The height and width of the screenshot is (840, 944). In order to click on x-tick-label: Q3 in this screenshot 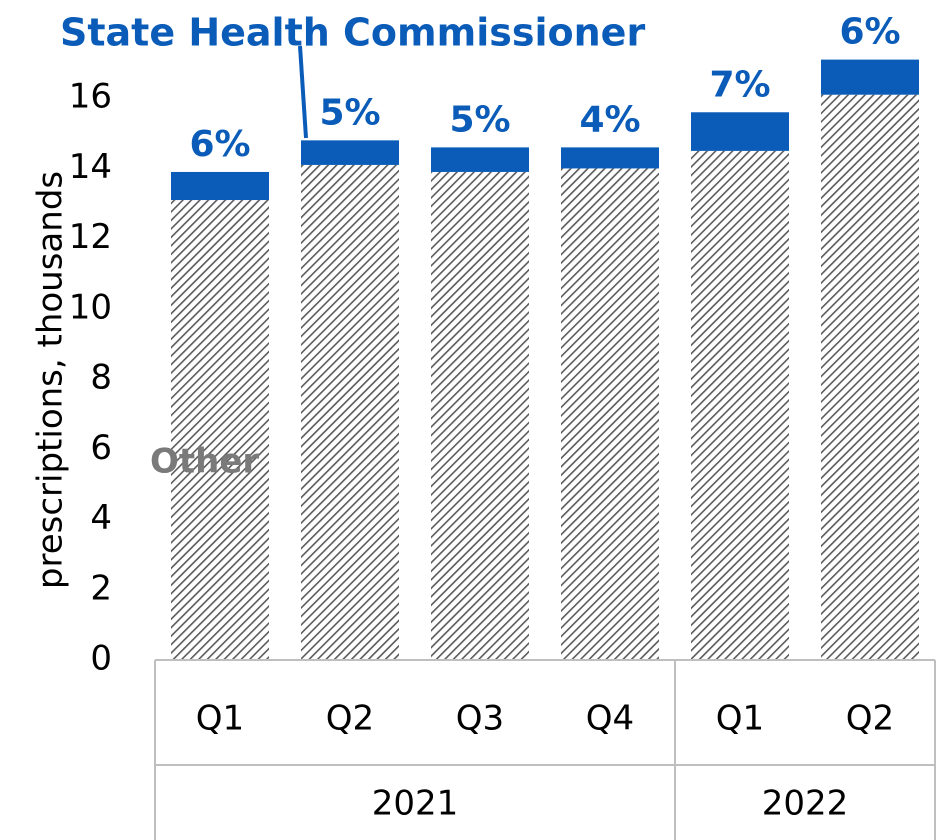, I will do `click(480, 719)`.